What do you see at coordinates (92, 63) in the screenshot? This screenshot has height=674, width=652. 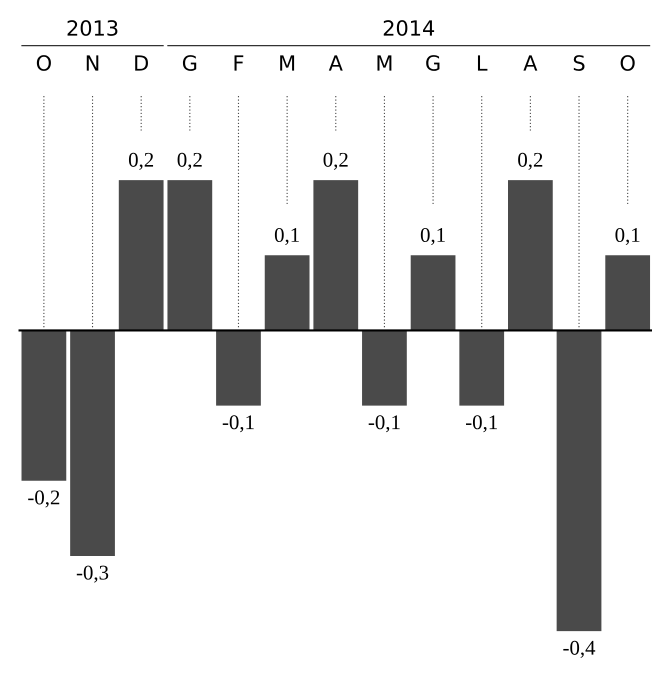 I see `x-tick-label: N` at bounding box center [92, 63].